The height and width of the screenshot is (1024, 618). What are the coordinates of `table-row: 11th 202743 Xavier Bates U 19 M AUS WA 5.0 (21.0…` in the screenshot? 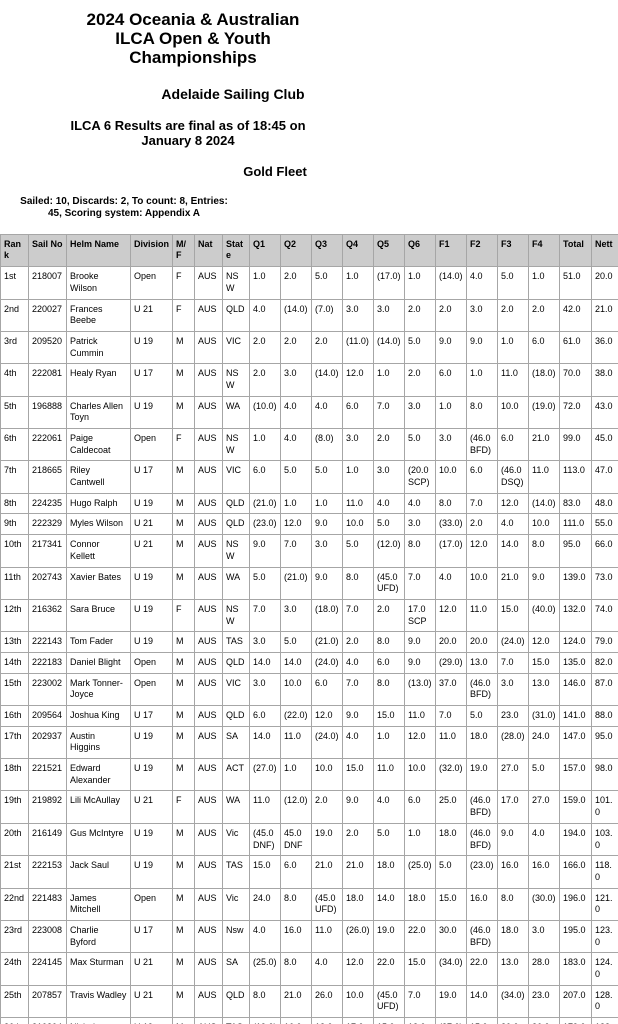 It's located at (309, 583).